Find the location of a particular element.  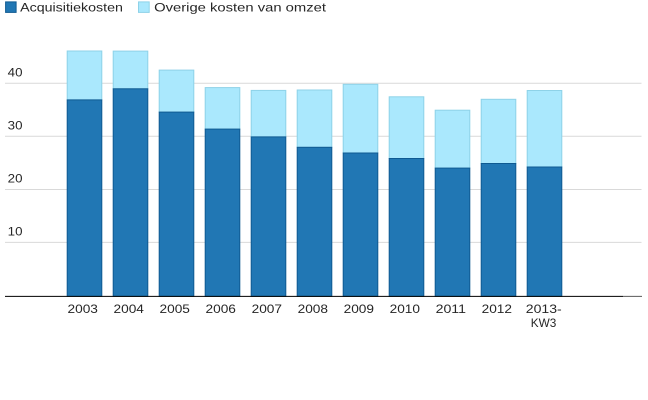

svg-text: 2003 is located at coordinates (83, 309).